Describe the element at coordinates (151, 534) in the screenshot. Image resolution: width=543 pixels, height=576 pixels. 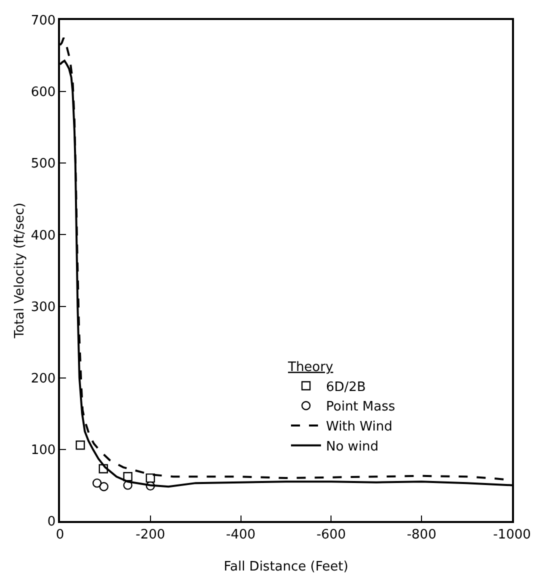
I see `x-tick-label: -200` at that location.